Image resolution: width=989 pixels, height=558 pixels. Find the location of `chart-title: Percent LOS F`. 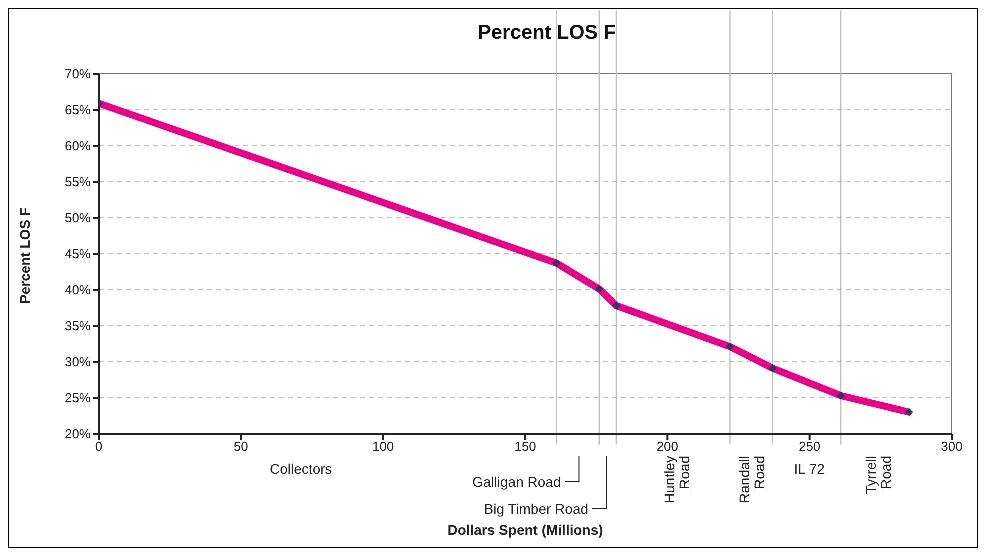

chart-title: Percent LOS F is located at coordinates (547, 33).